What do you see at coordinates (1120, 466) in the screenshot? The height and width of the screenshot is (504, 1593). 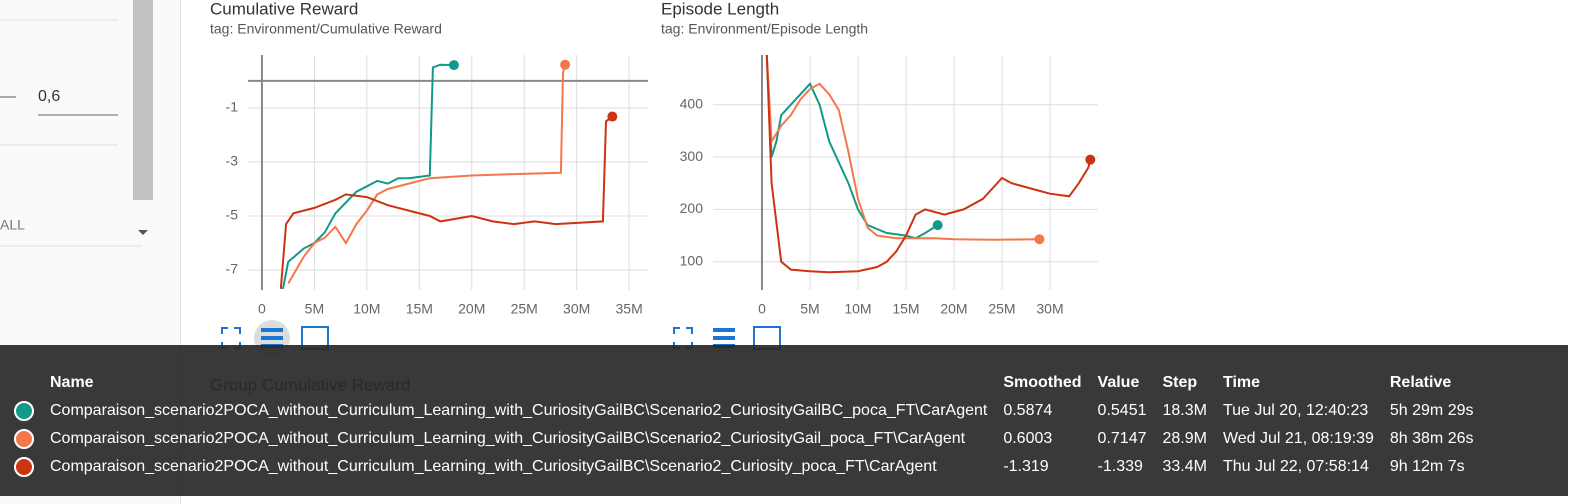 I see `cell-value: -1.339` at bounding box center [1120, 466].